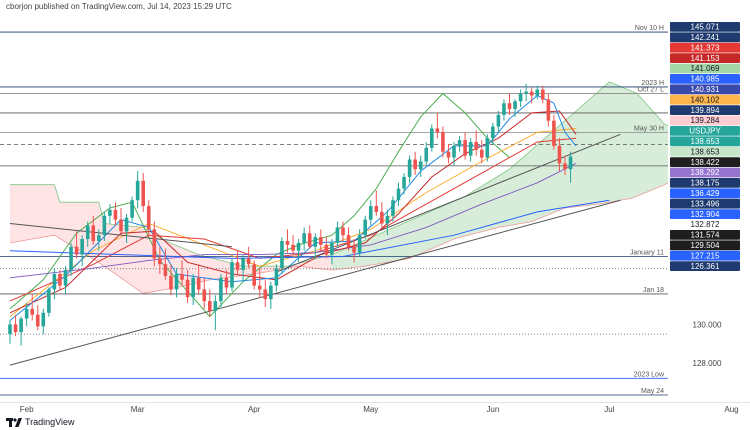 The height and width of the screenshot is (430, 750). I want to click on svg-text: 140.985, so click(705, 79).